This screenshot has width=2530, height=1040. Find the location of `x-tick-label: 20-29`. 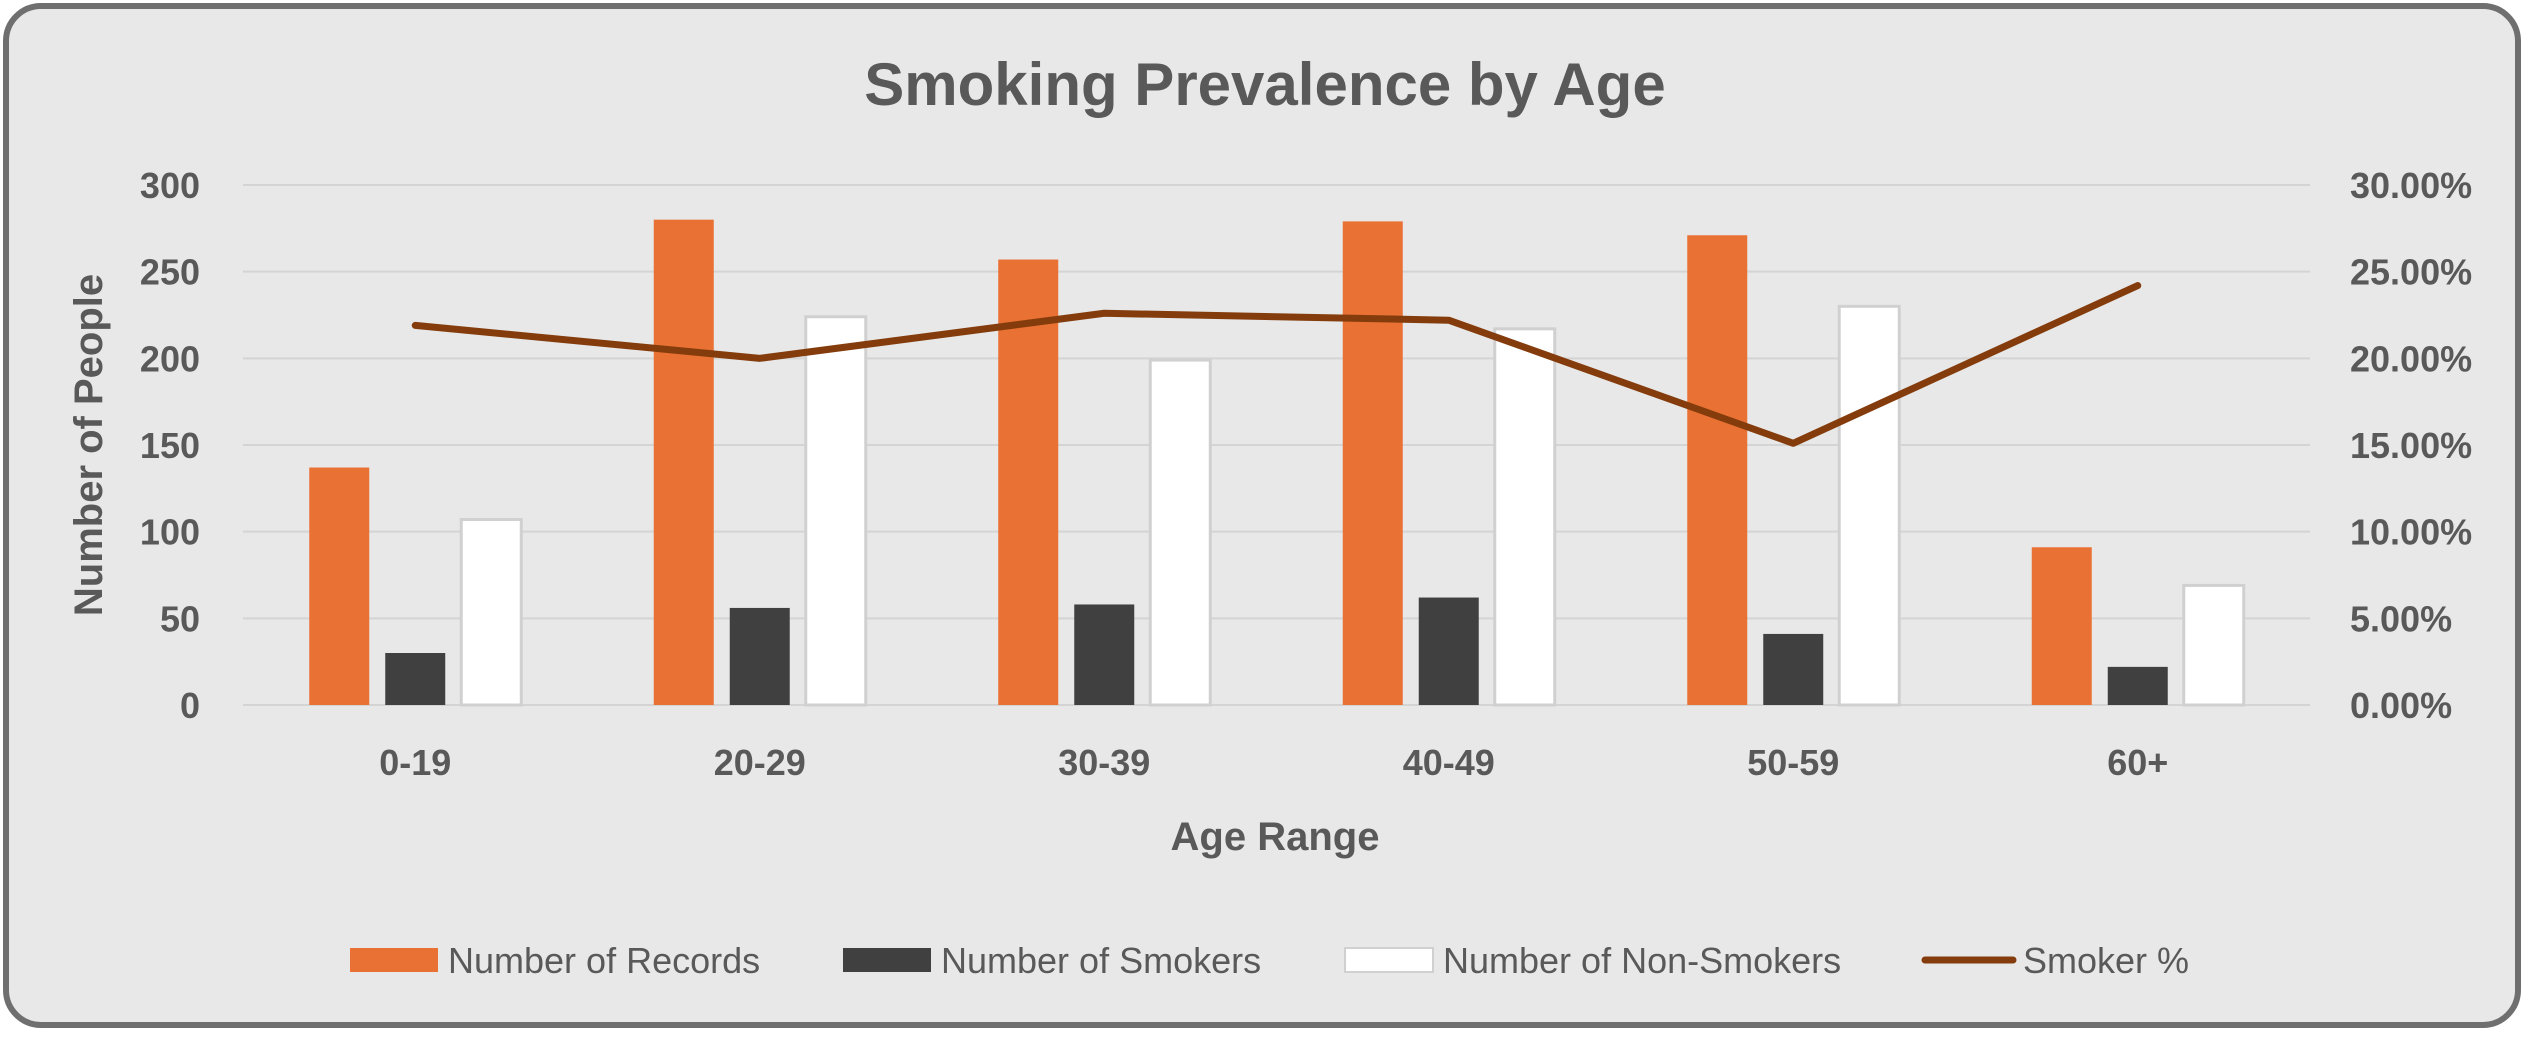

x-tick-label: 20-29 is located at coordinates (760, 762).